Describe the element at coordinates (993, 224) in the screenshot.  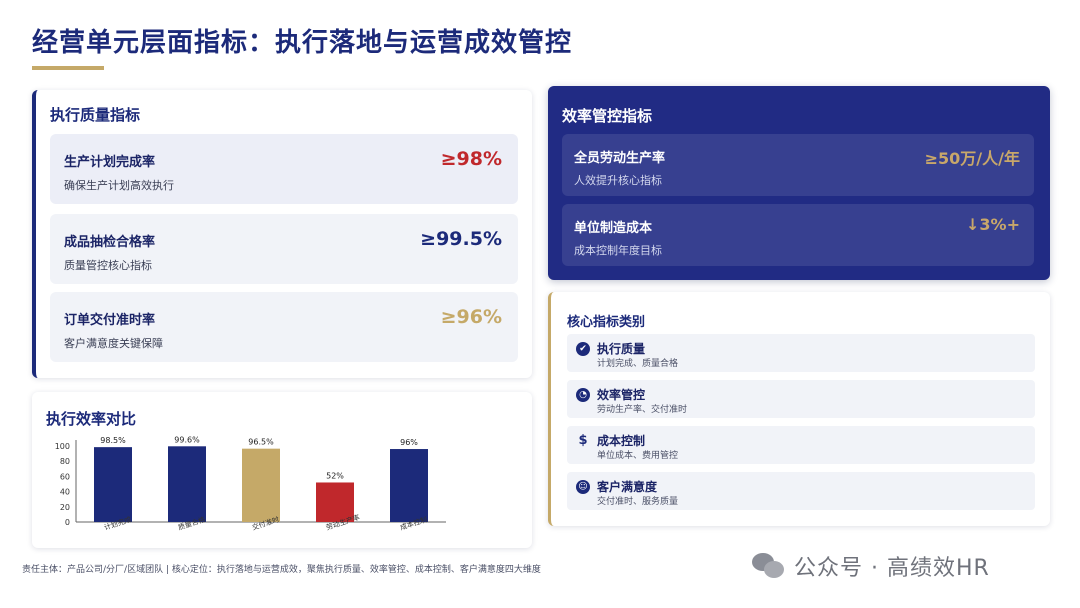
I see `metric-value: ↓3%+` at that location.